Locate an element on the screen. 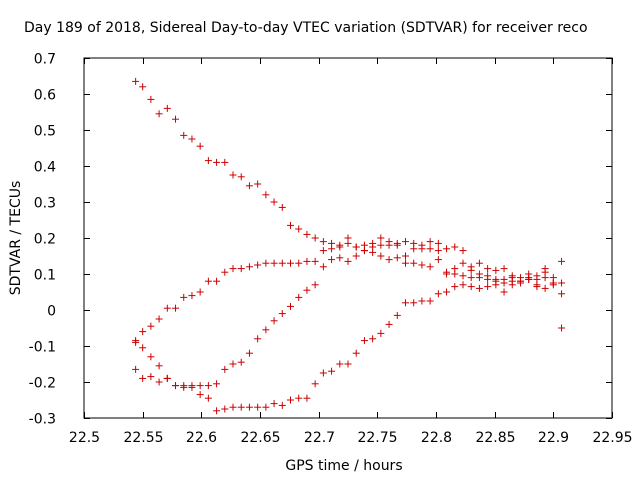 Image resolution: width=640 pixels, height=480 pixels. x-tick-label: 22.95 is located at coordinates (612, 438).